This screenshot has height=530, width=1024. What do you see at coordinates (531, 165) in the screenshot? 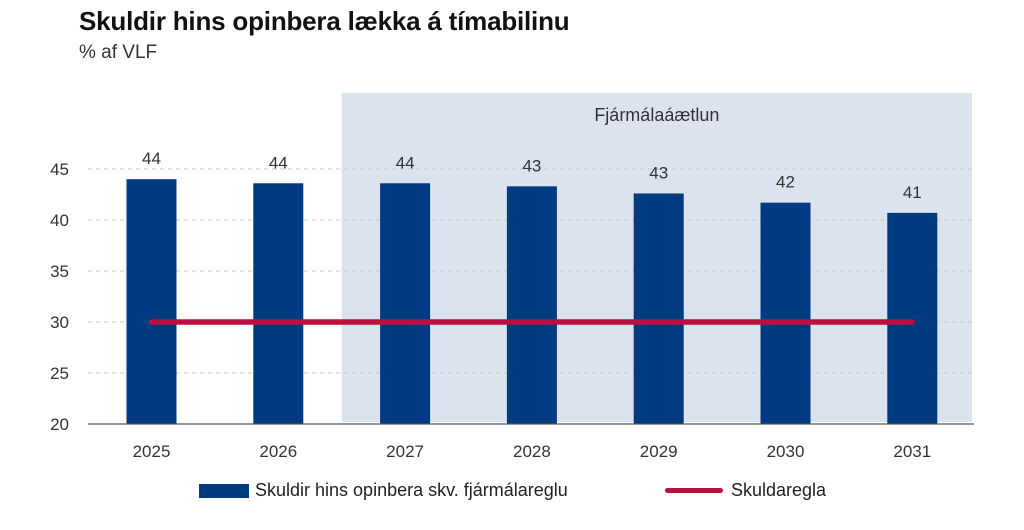
I see `data-label-2028: 43` at bounding box center [531, 165].